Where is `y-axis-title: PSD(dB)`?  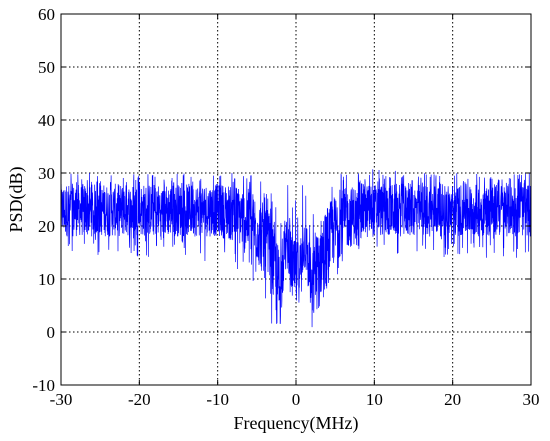
y-axis-title: PSD(dB) is located at coordinates (16, 199).